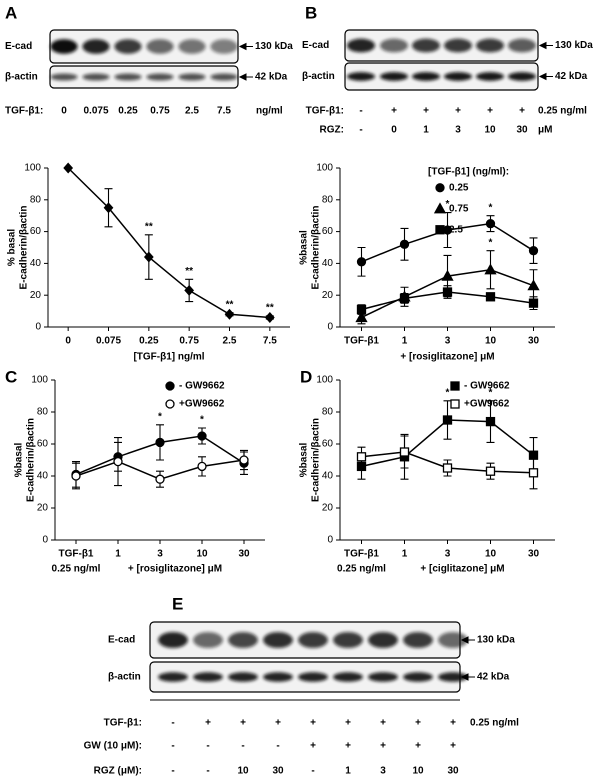 This screenshot has width=600, height=784. I want to click on band-name: β-actin, so click(318, 76).